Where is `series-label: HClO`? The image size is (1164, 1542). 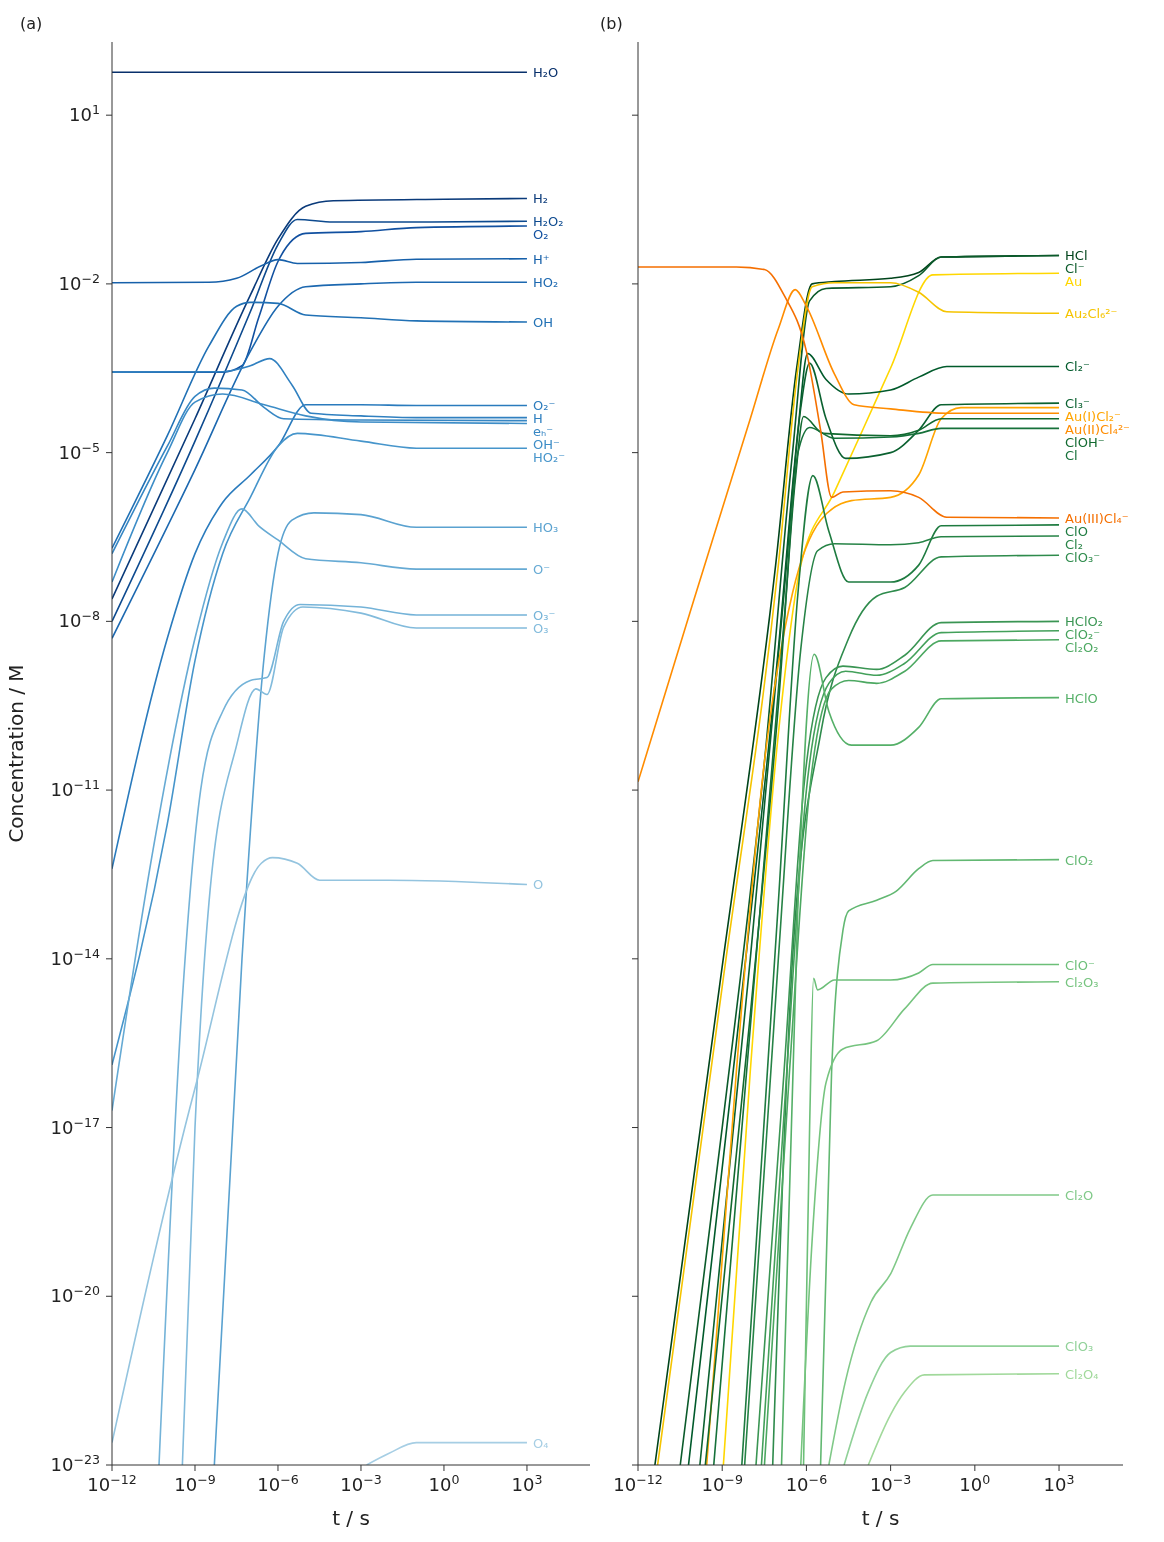
series-label: HClO is located at coordinates (1081, 698).